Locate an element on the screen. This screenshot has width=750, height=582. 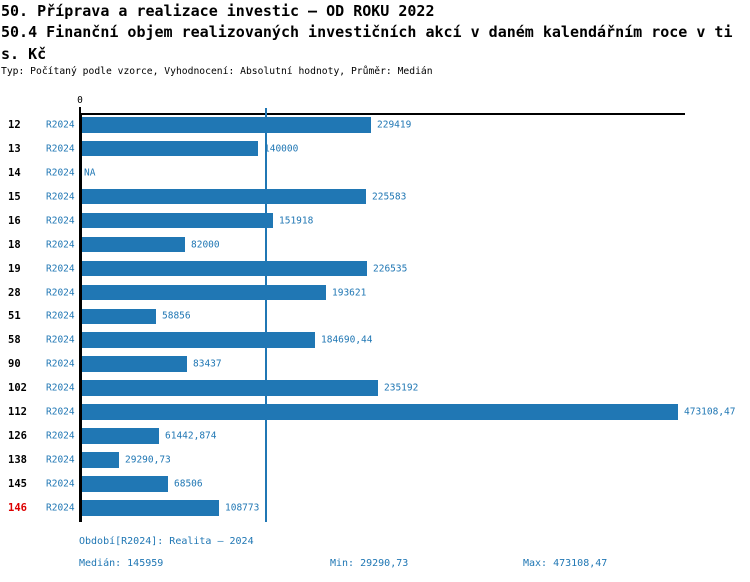
bar-value-label: 61442,874 is located at coordinates (191, 436).